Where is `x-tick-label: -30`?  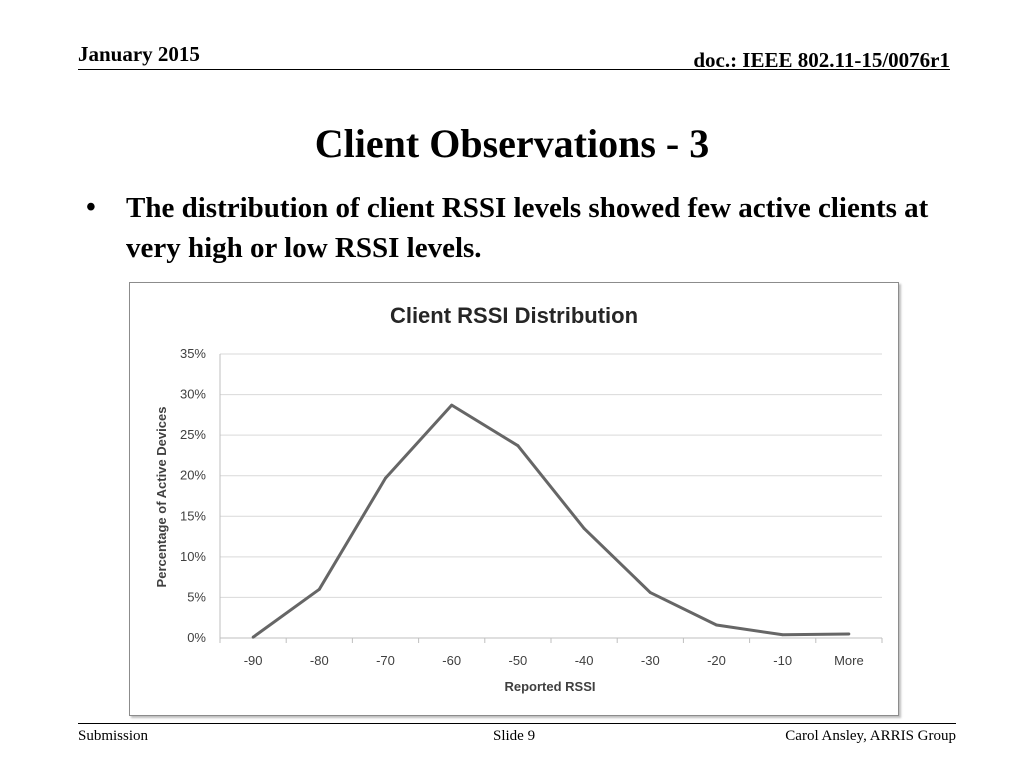 x-tick-label: -30 is located at coordinates (650, 660).